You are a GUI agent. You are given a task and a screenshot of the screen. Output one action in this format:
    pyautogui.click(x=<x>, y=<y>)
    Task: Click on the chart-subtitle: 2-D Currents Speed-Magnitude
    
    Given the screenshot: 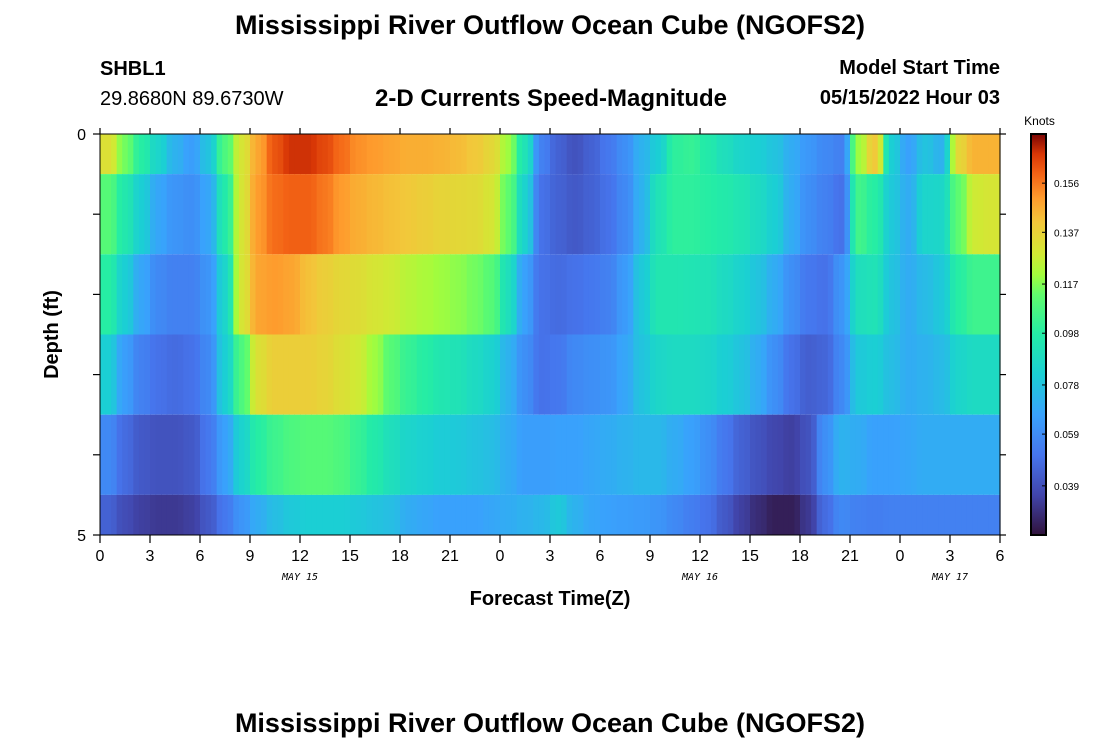 What is the action you would take?
    pyautogui.click(x=550, y=99)
    